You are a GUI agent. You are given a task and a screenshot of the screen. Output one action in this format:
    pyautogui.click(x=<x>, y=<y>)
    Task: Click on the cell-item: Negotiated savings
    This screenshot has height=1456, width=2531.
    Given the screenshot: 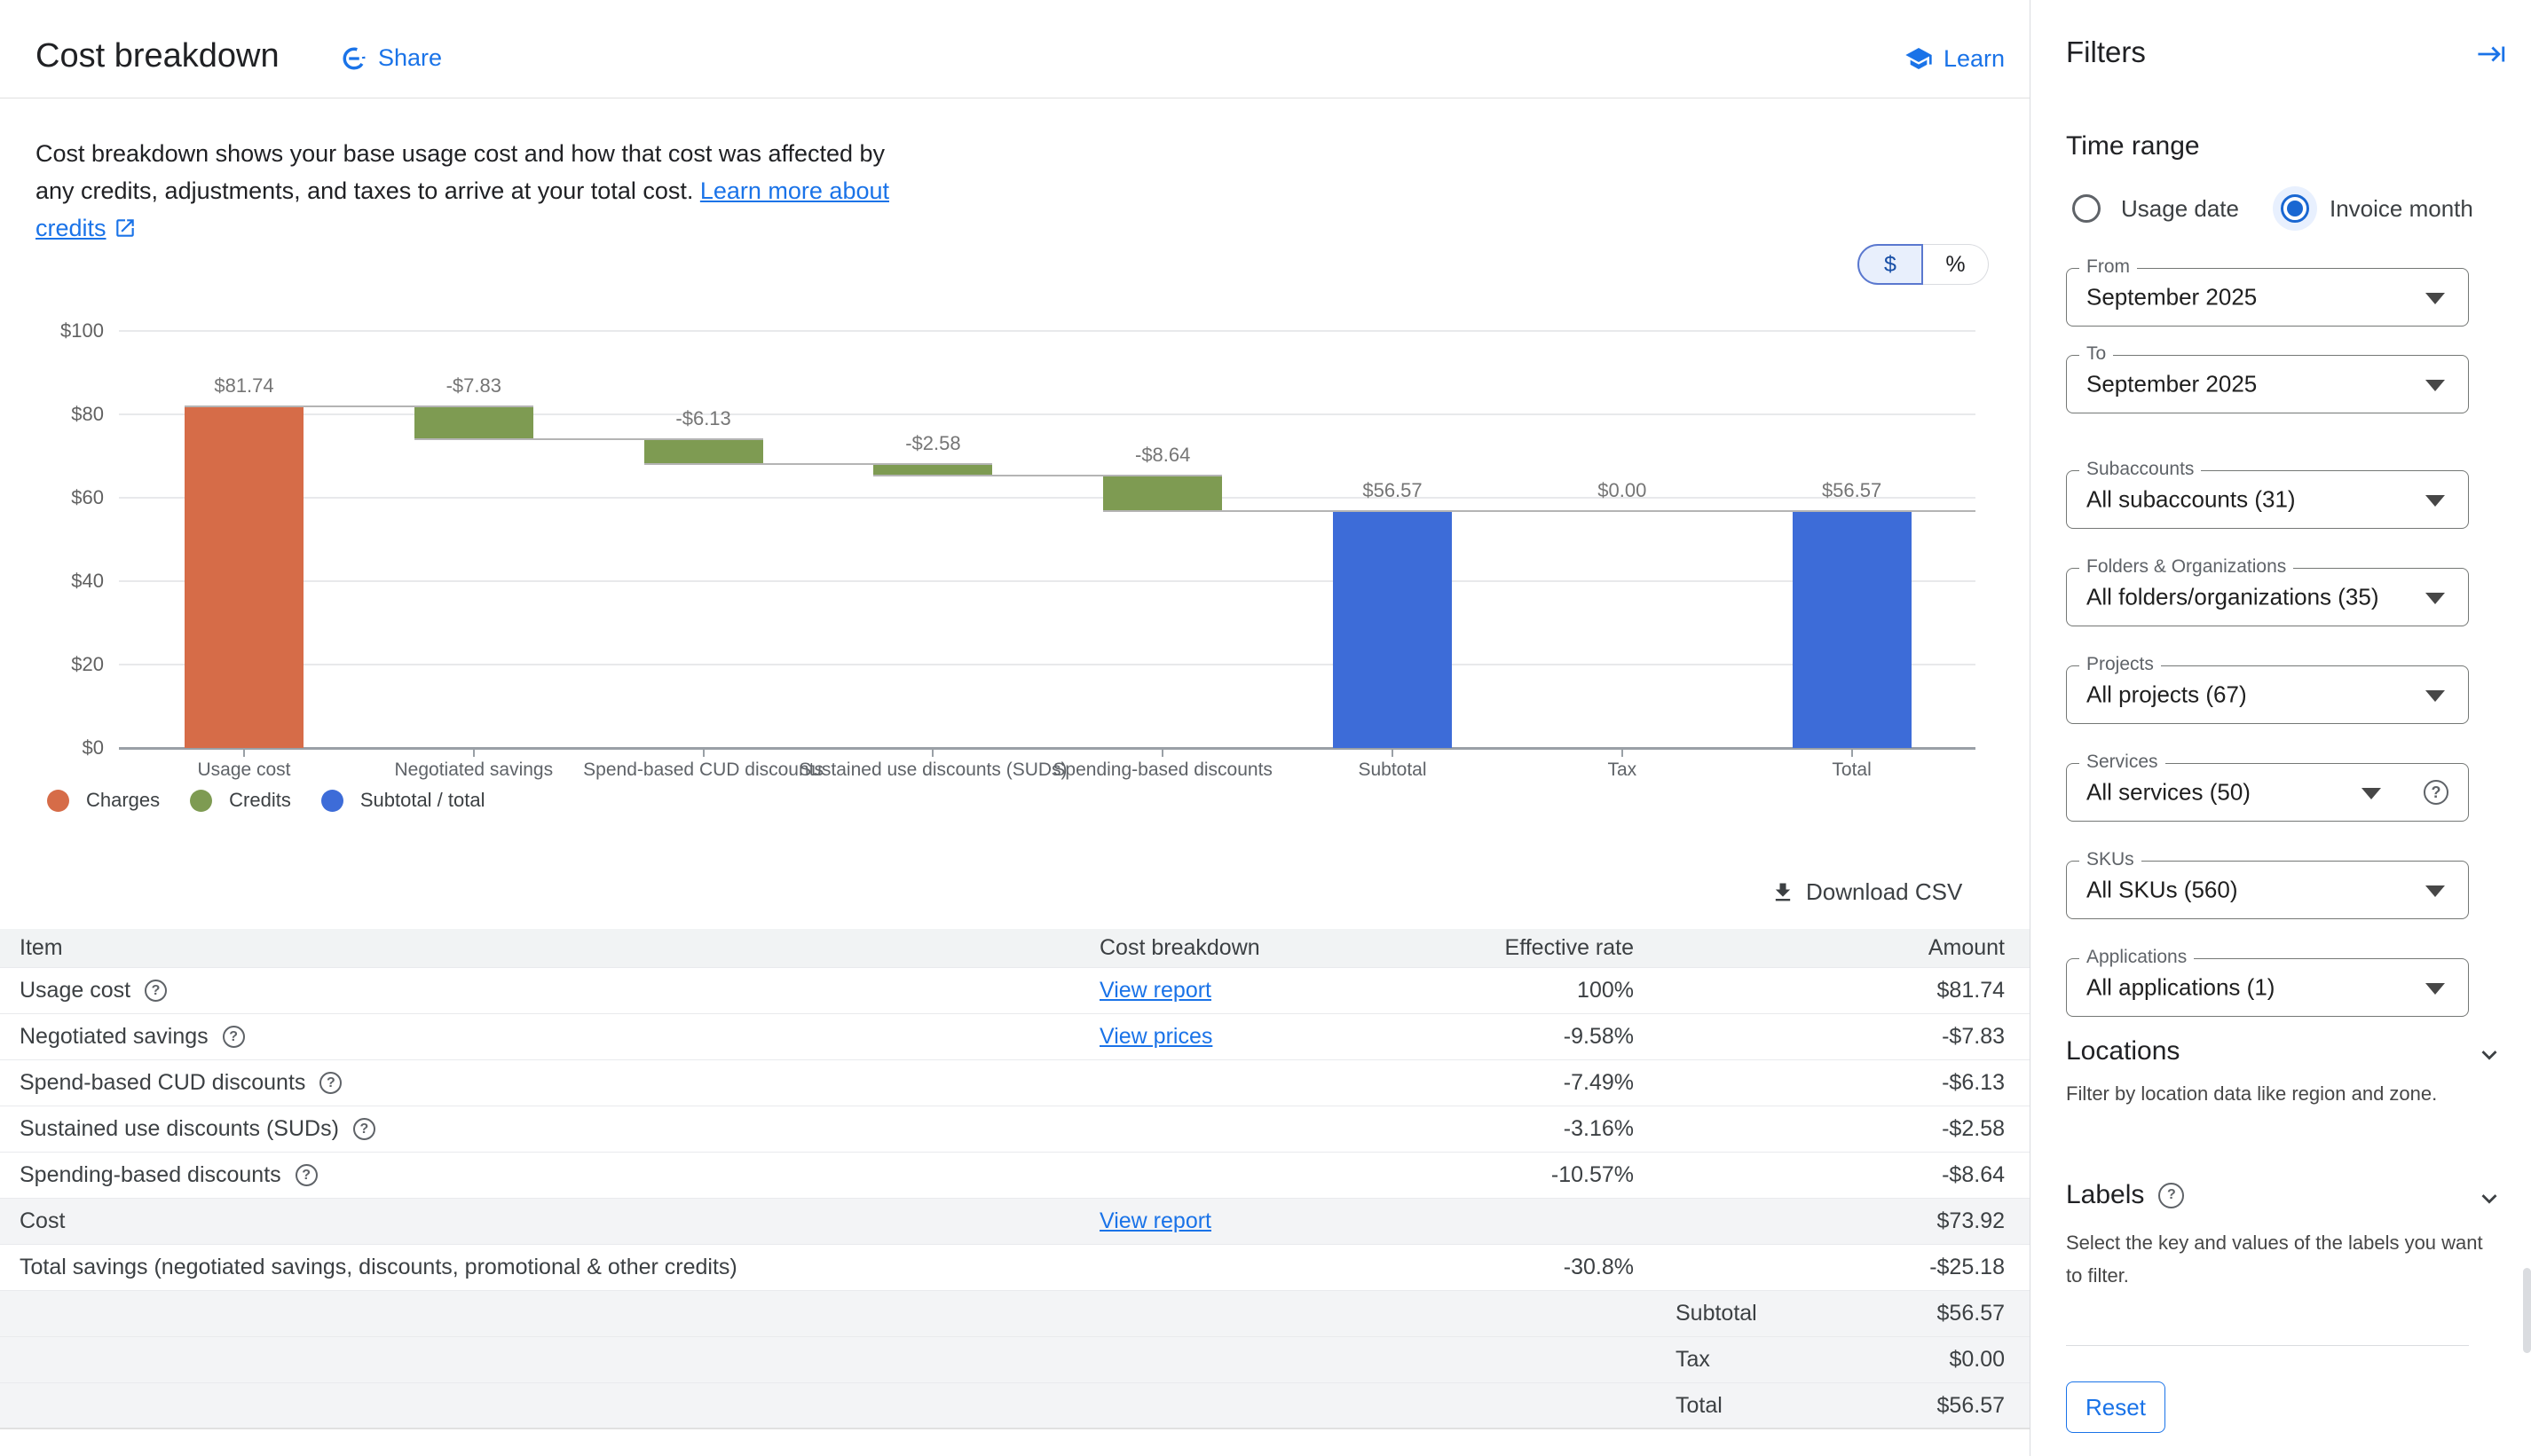 What is the action you would take?
    pyautogui.click(x=550, y=1037)
    